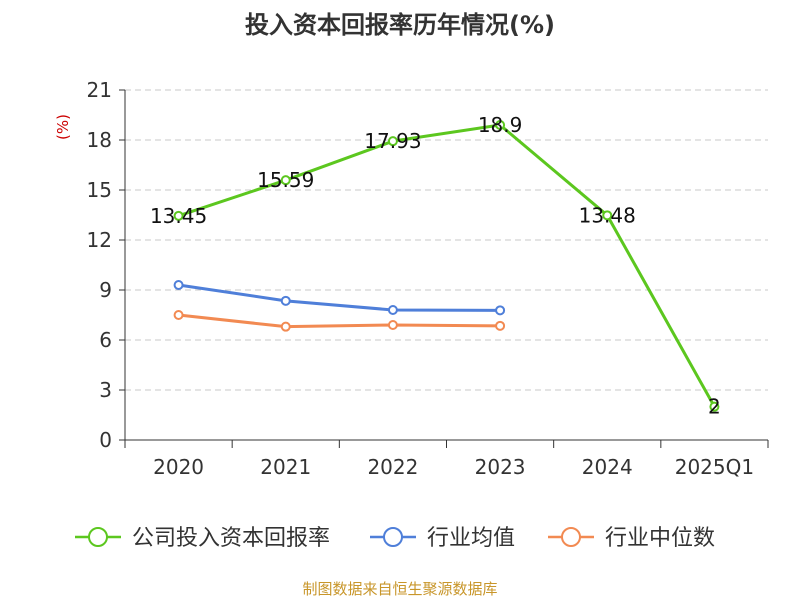 The image size is (800, 600). I want to click on data-label: 13.45, so click(178, 216).